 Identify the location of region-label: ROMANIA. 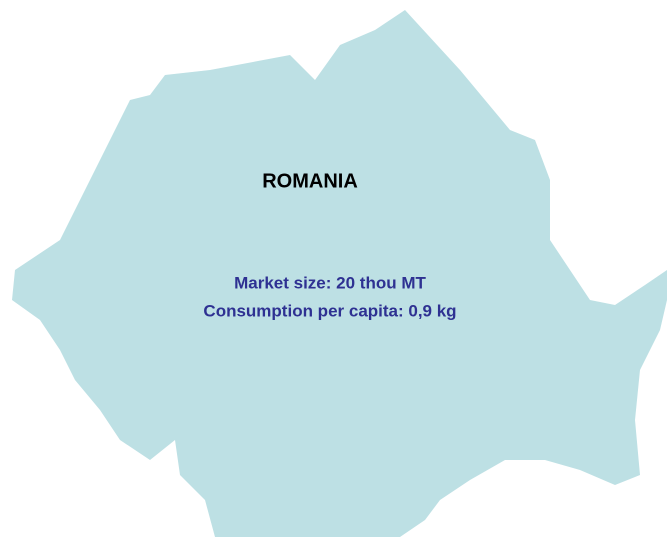
(310, 181).